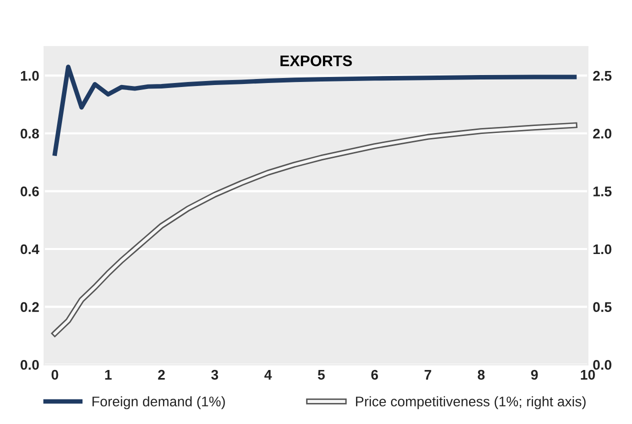  I want to click on x-tick-label: 8, so click(481, 375).